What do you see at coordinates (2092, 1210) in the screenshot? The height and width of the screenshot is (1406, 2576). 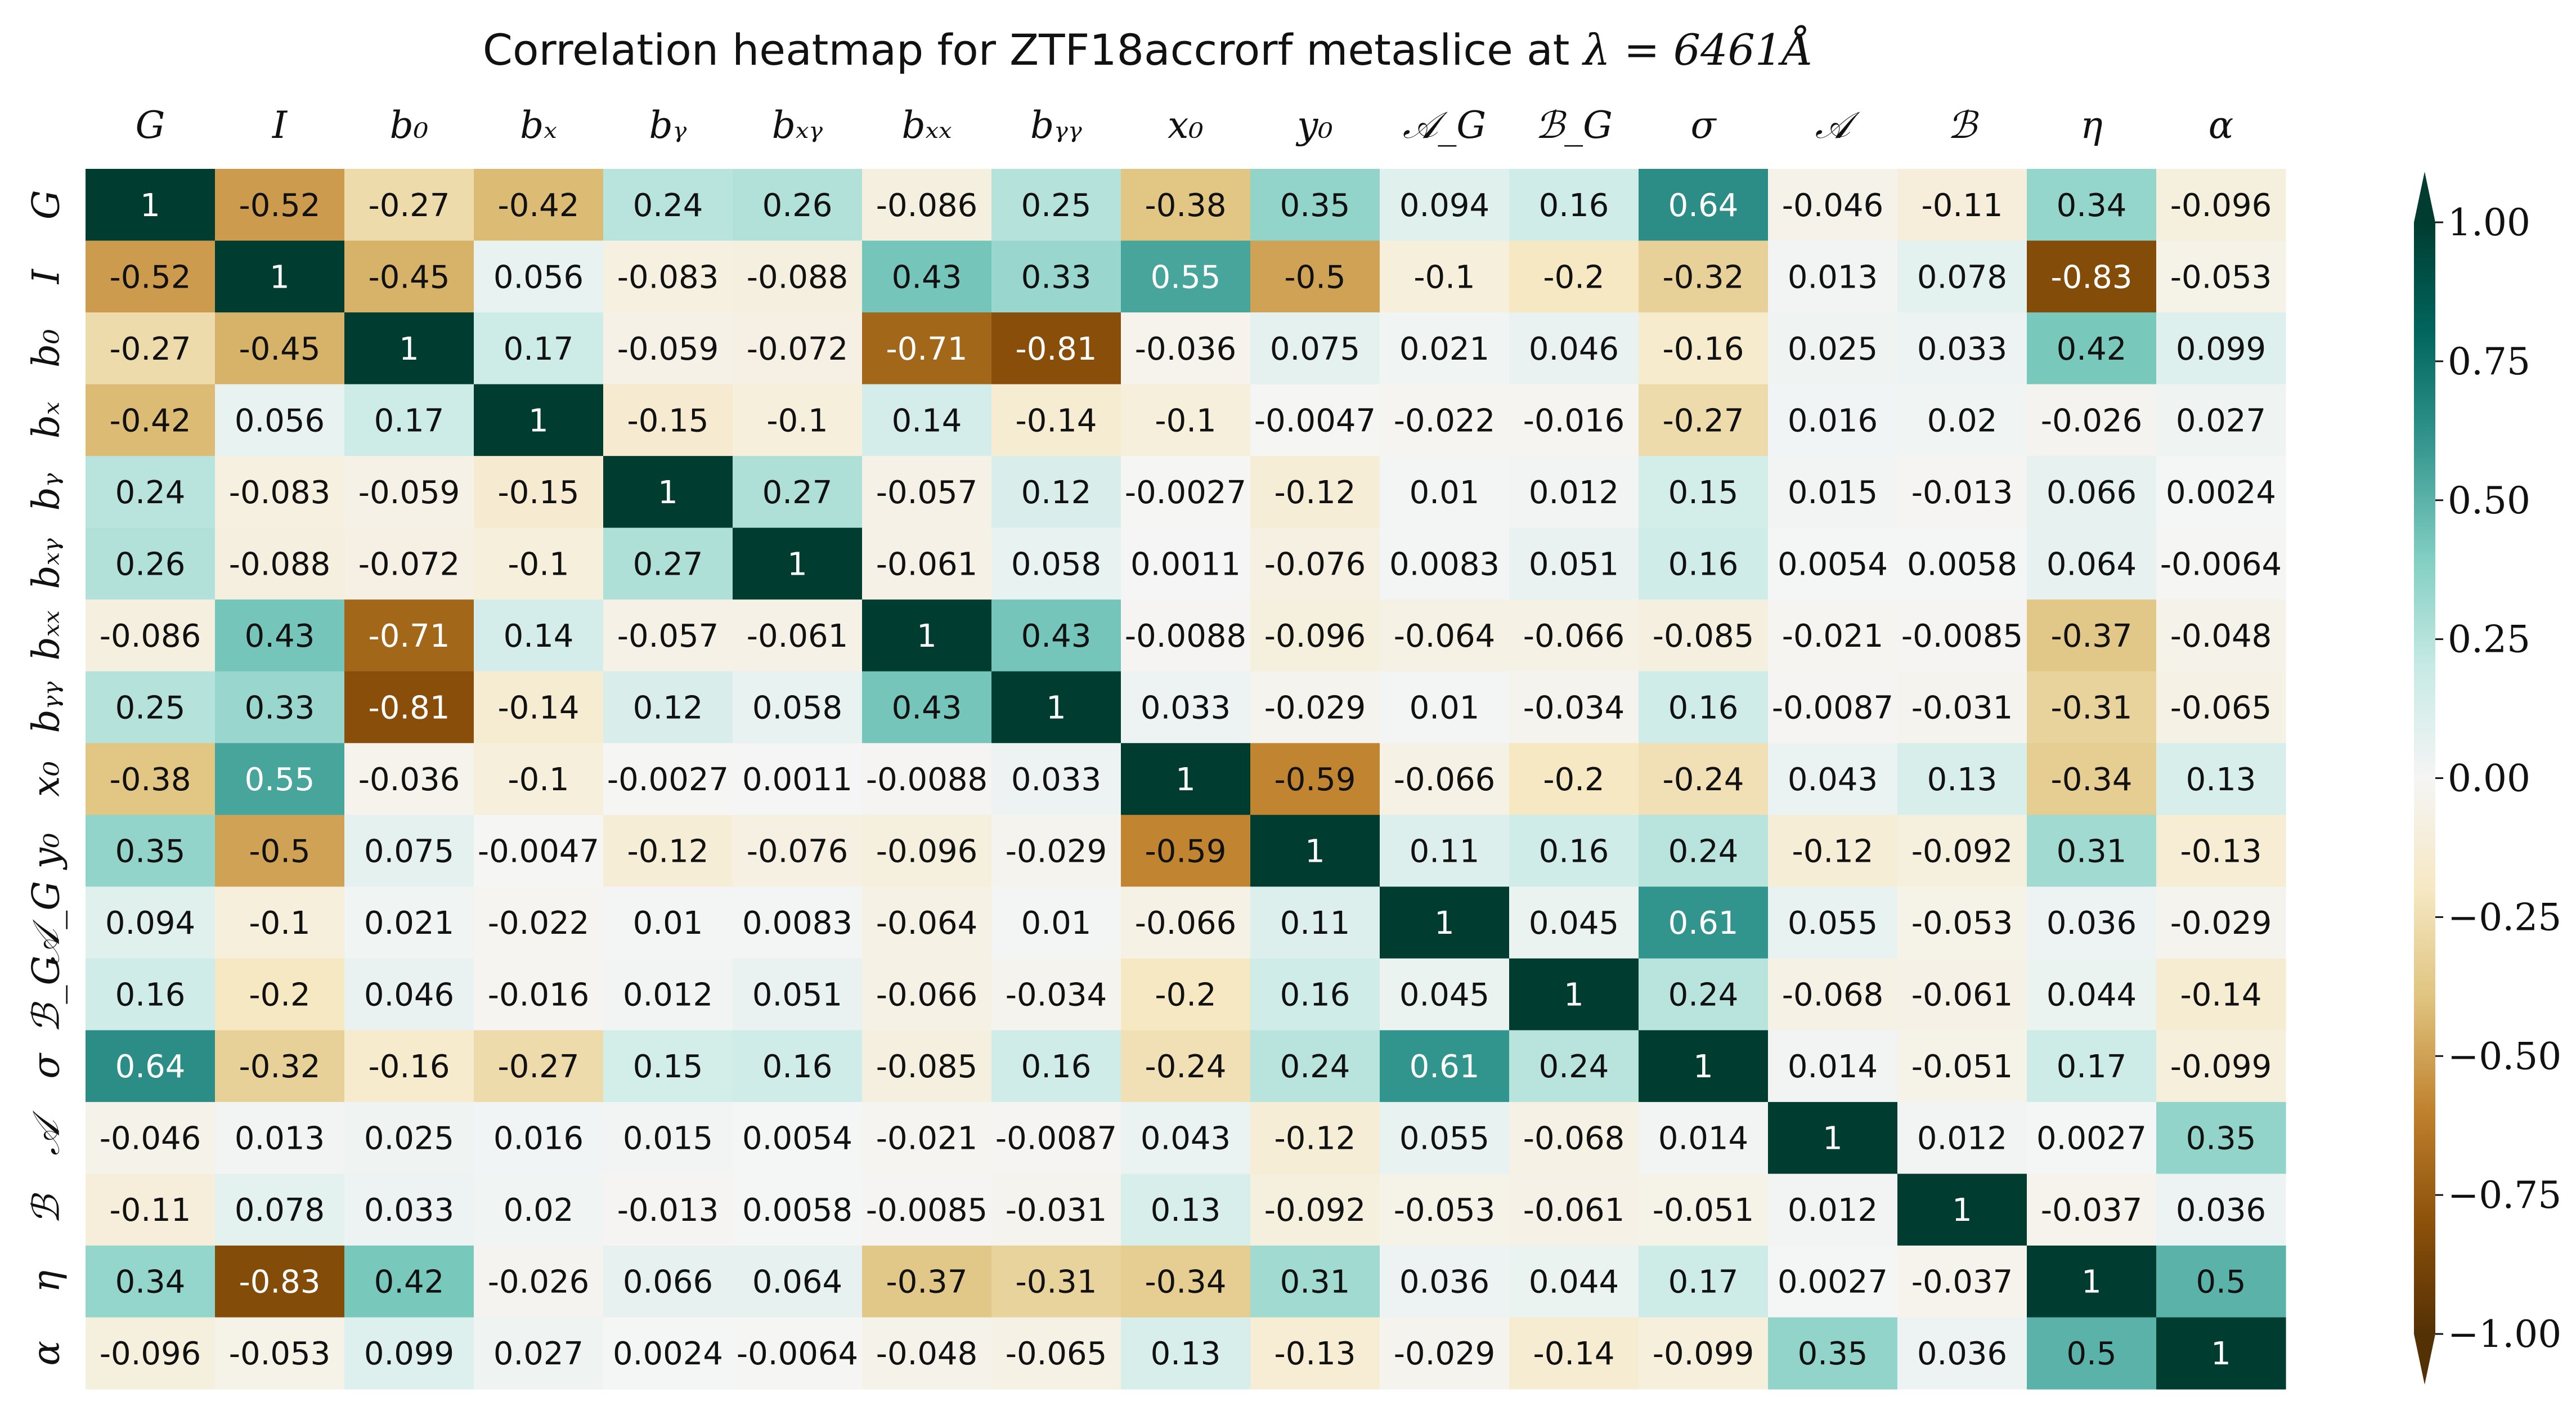 I see `cell-value-label: -0.037` at bounding box center [2092, 1210].